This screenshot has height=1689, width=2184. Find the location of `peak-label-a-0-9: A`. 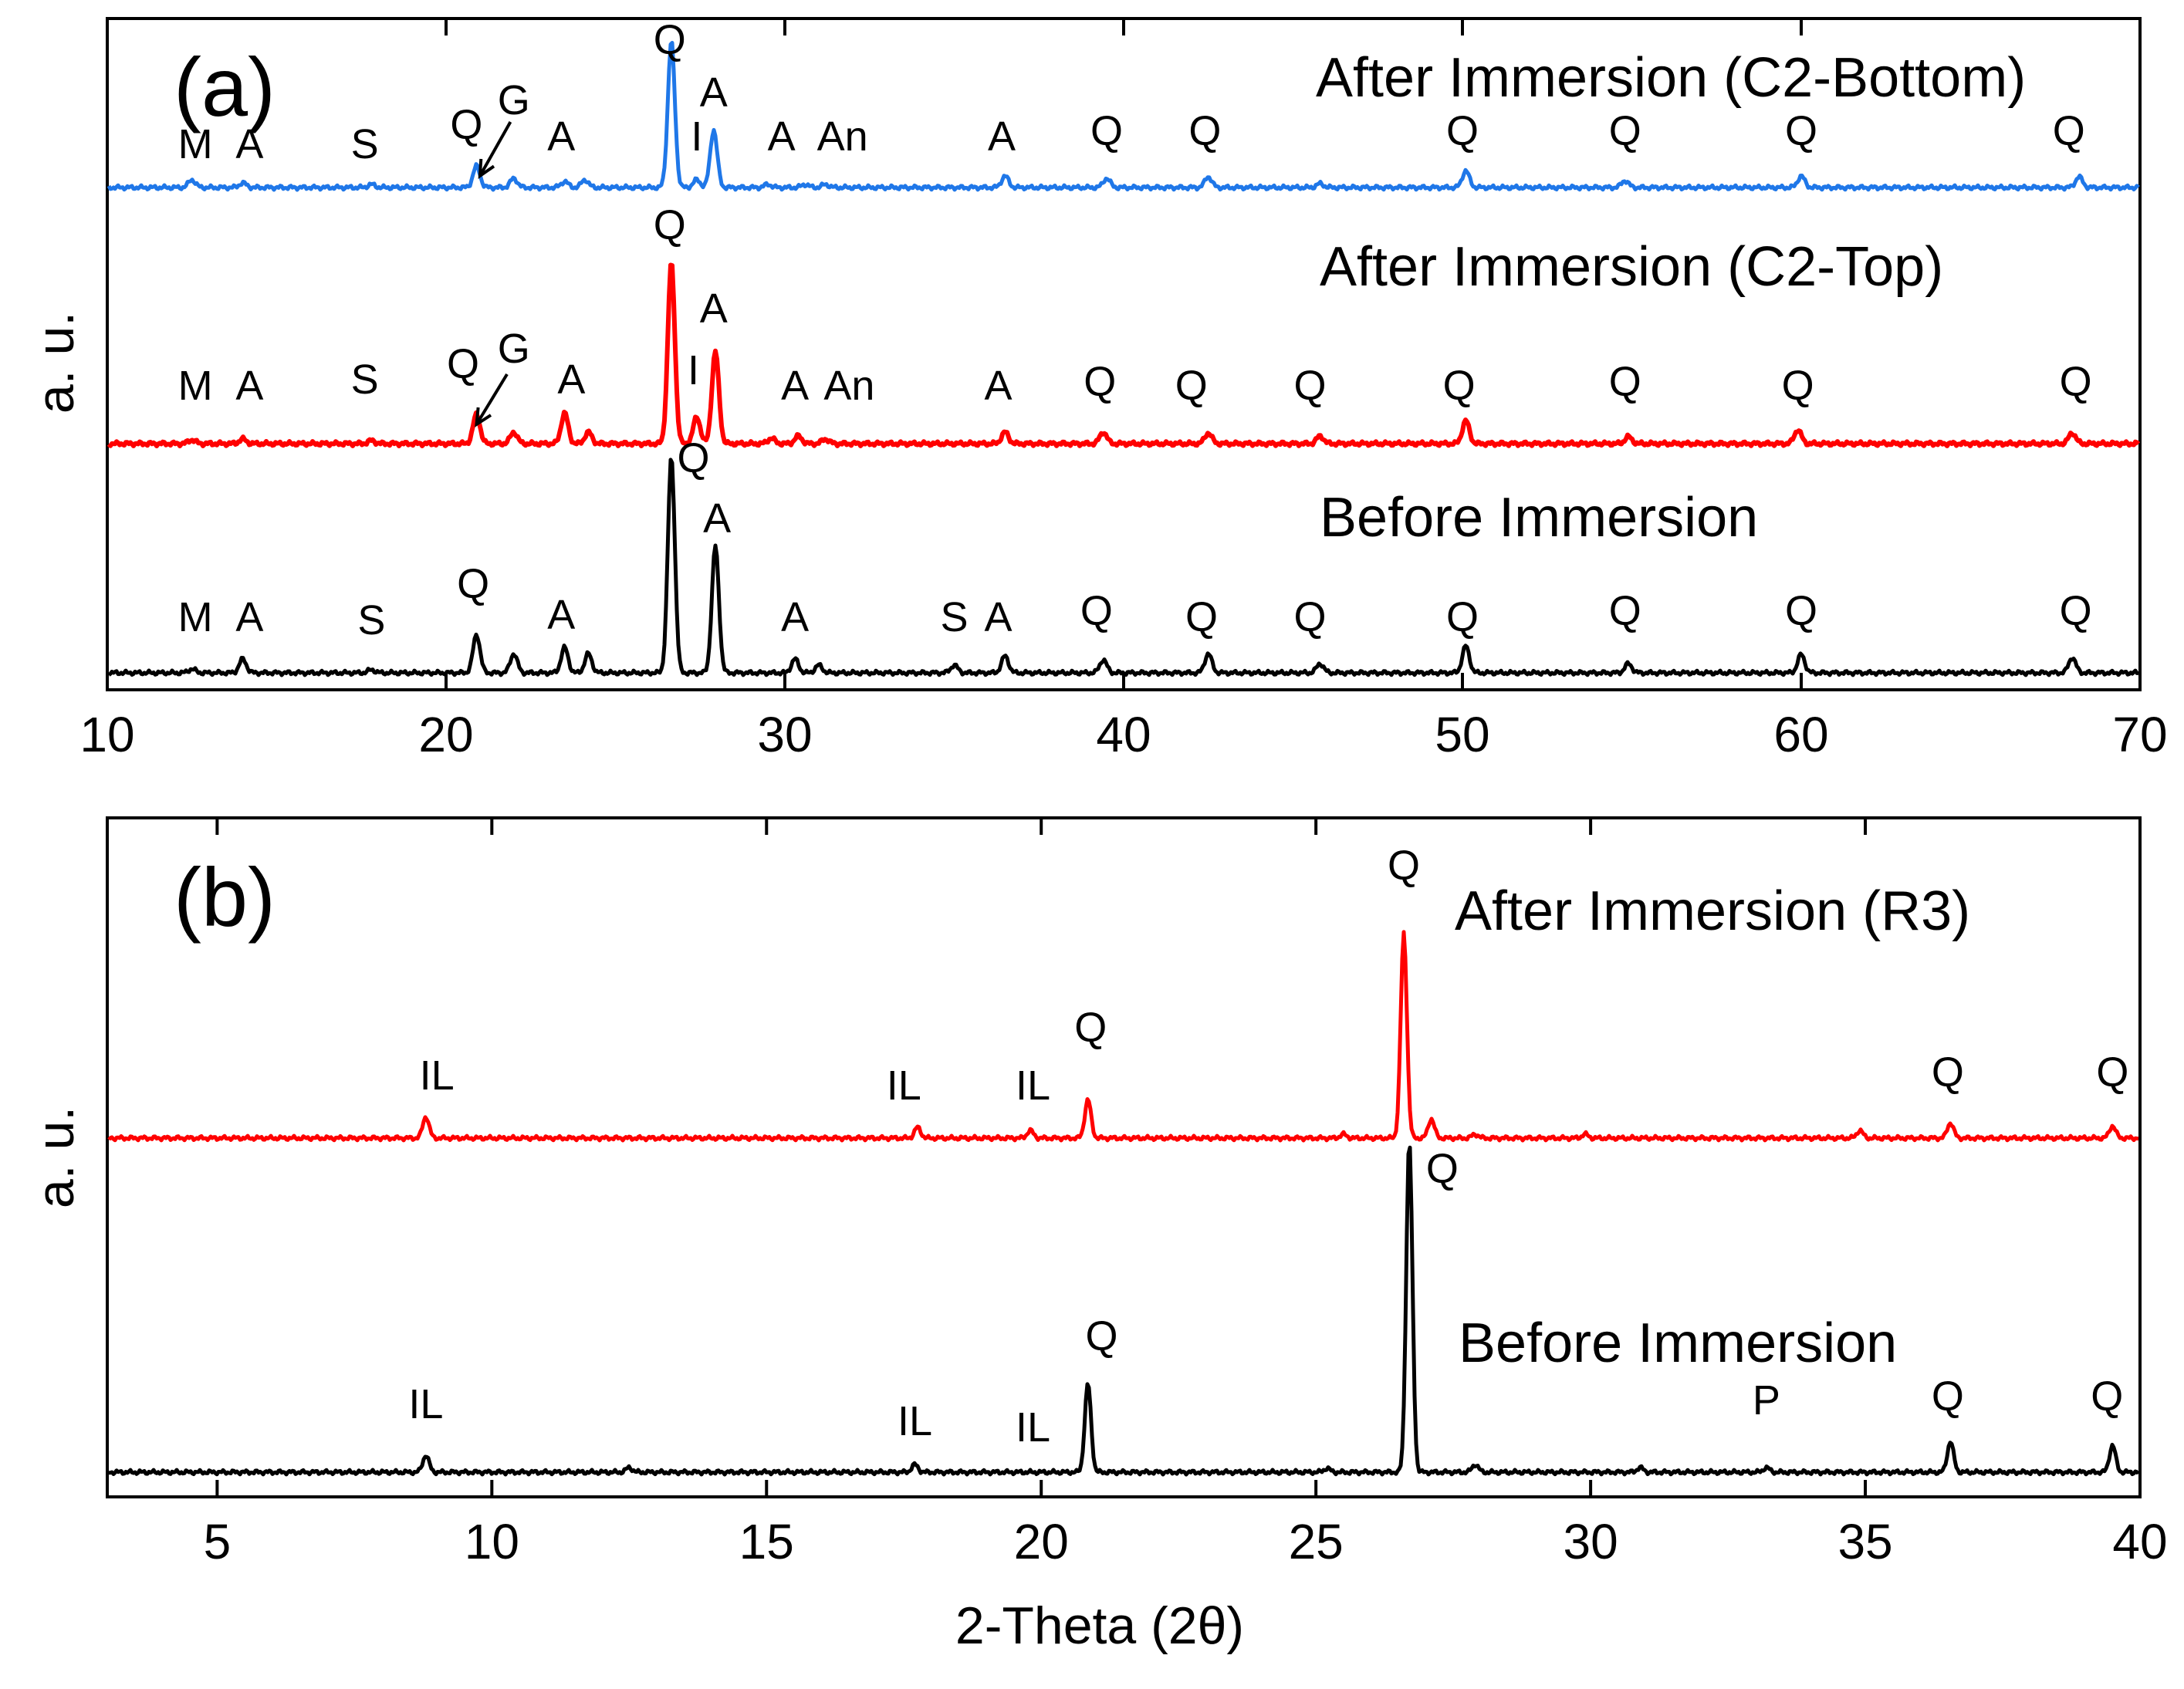

peak-label-a-0-9: A is located at coordinates (782, 136).